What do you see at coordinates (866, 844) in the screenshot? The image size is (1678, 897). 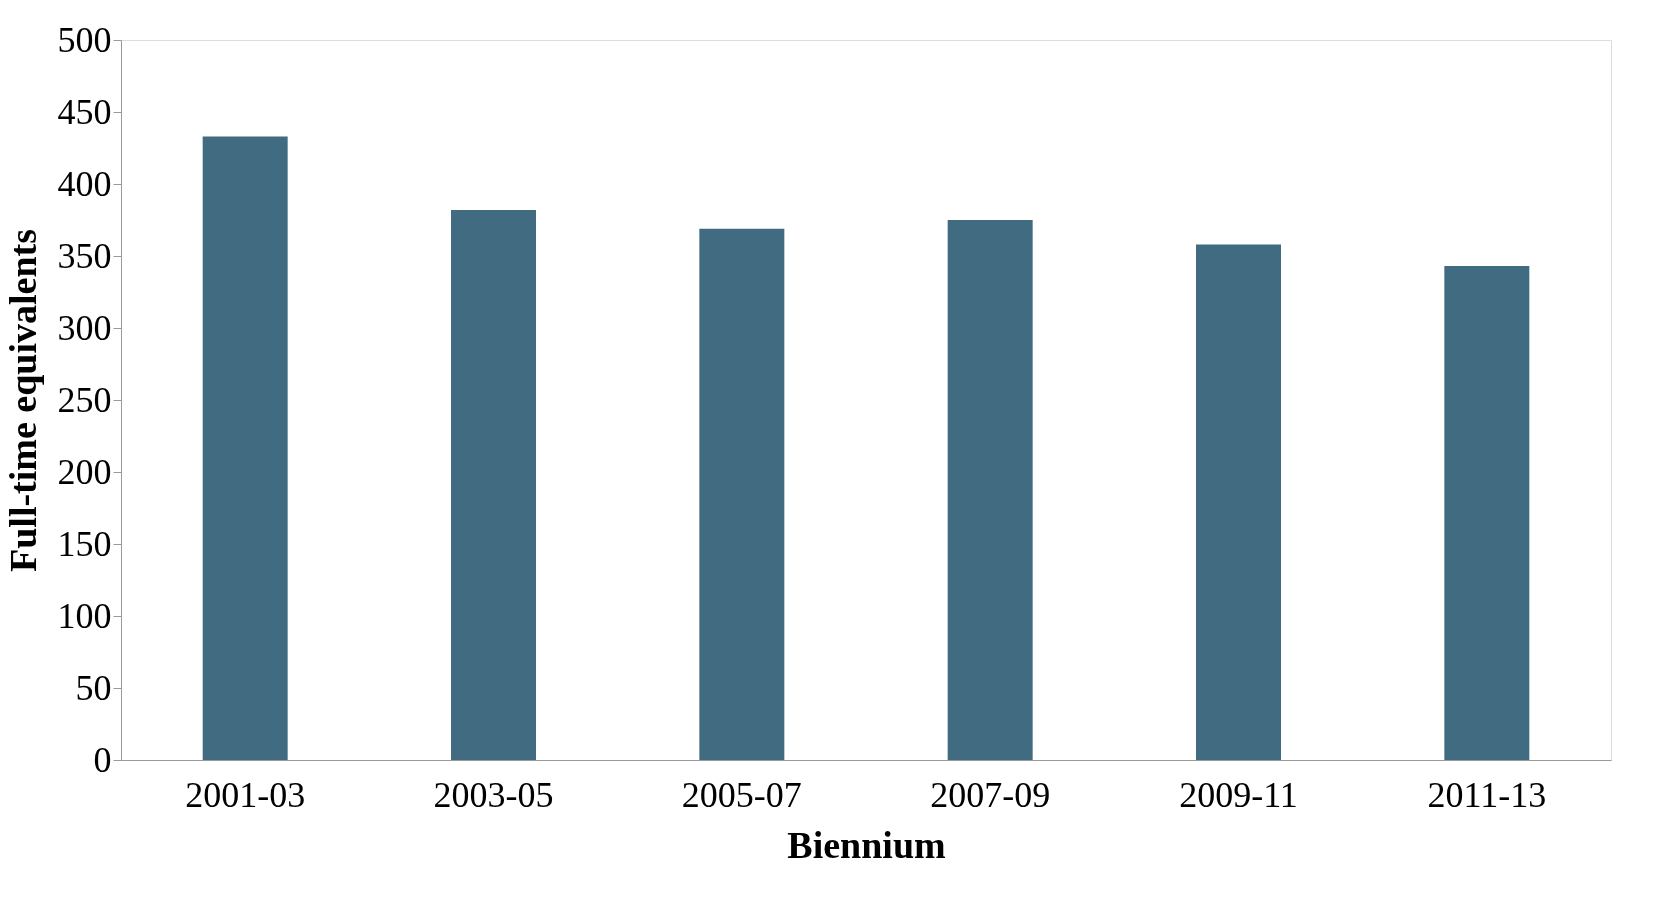 I see `x-axis-title: Biennium` at bounding box center [866, 844].